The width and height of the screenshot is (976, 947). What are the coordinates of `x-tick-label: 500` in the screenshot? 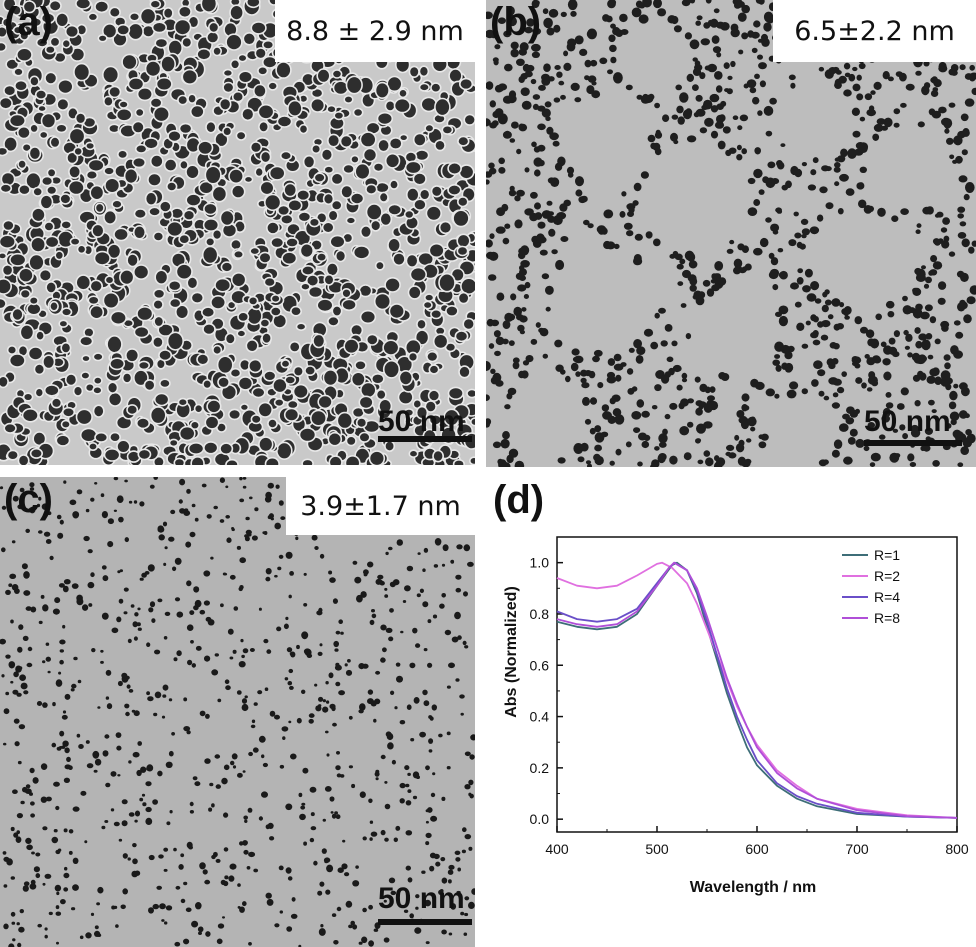 It's located at (657, 849).